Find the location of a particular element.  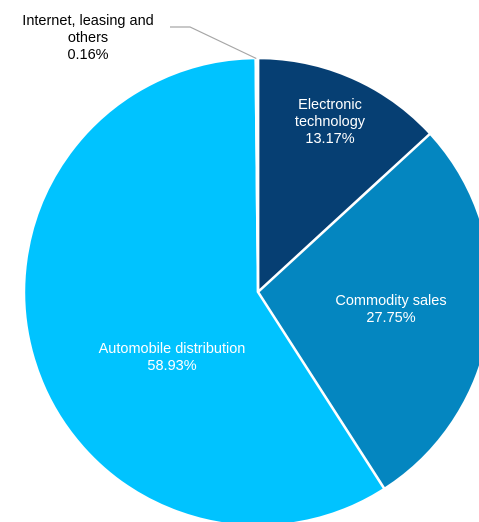

slice-label-automobile-distribution: Automobile distribution 58.93% is located at coordinates (172, 357).